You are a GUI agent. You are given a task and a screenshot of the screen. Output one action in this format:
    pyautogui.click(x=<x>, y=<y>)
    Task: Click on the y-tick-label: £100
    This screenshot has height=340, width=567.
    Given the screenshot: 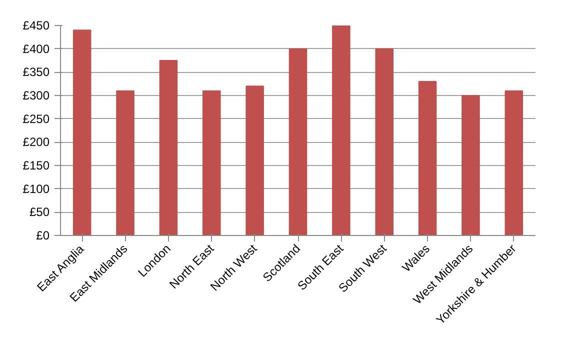 What is the action you would take?
    pyautogui.click(x=36, y=189)
    